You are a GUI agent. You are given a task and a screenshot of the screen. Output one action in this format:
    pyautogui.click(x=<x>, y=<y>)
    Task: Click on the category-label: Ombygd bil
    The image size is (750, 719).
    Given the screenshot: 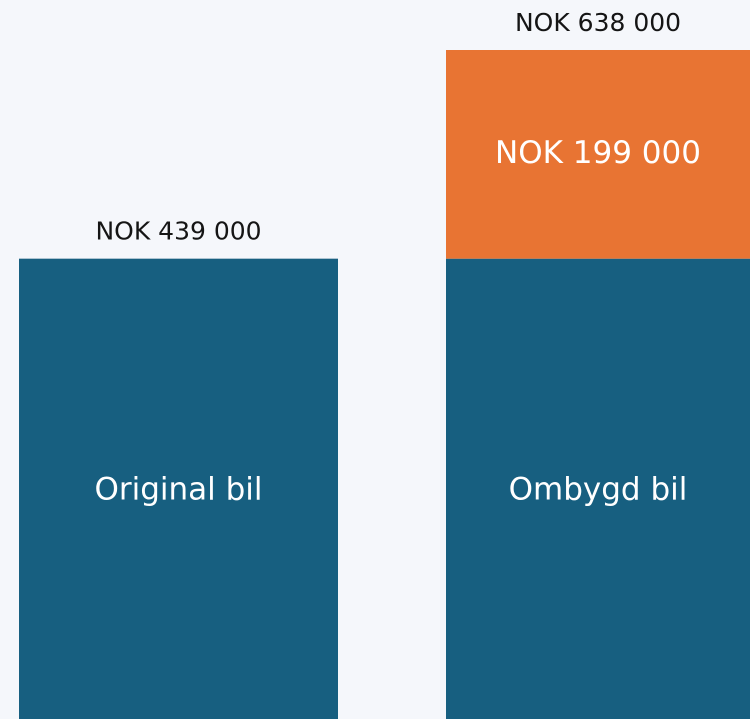 What is the action you would take?
    pyautogui.click(x=598, y=489)
    